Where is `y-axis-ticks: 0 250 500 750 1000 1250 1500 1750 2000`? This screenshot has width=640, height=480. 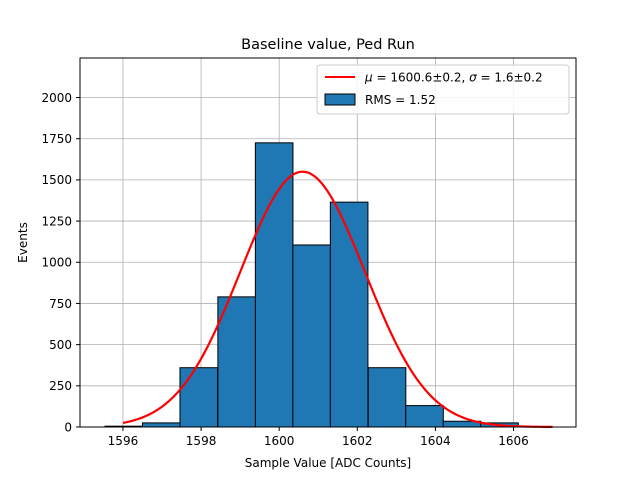
y-axis-ticks: 0 250 500 750 1000 1250 1500 1750 2000 is located at coordinates (60, 262).